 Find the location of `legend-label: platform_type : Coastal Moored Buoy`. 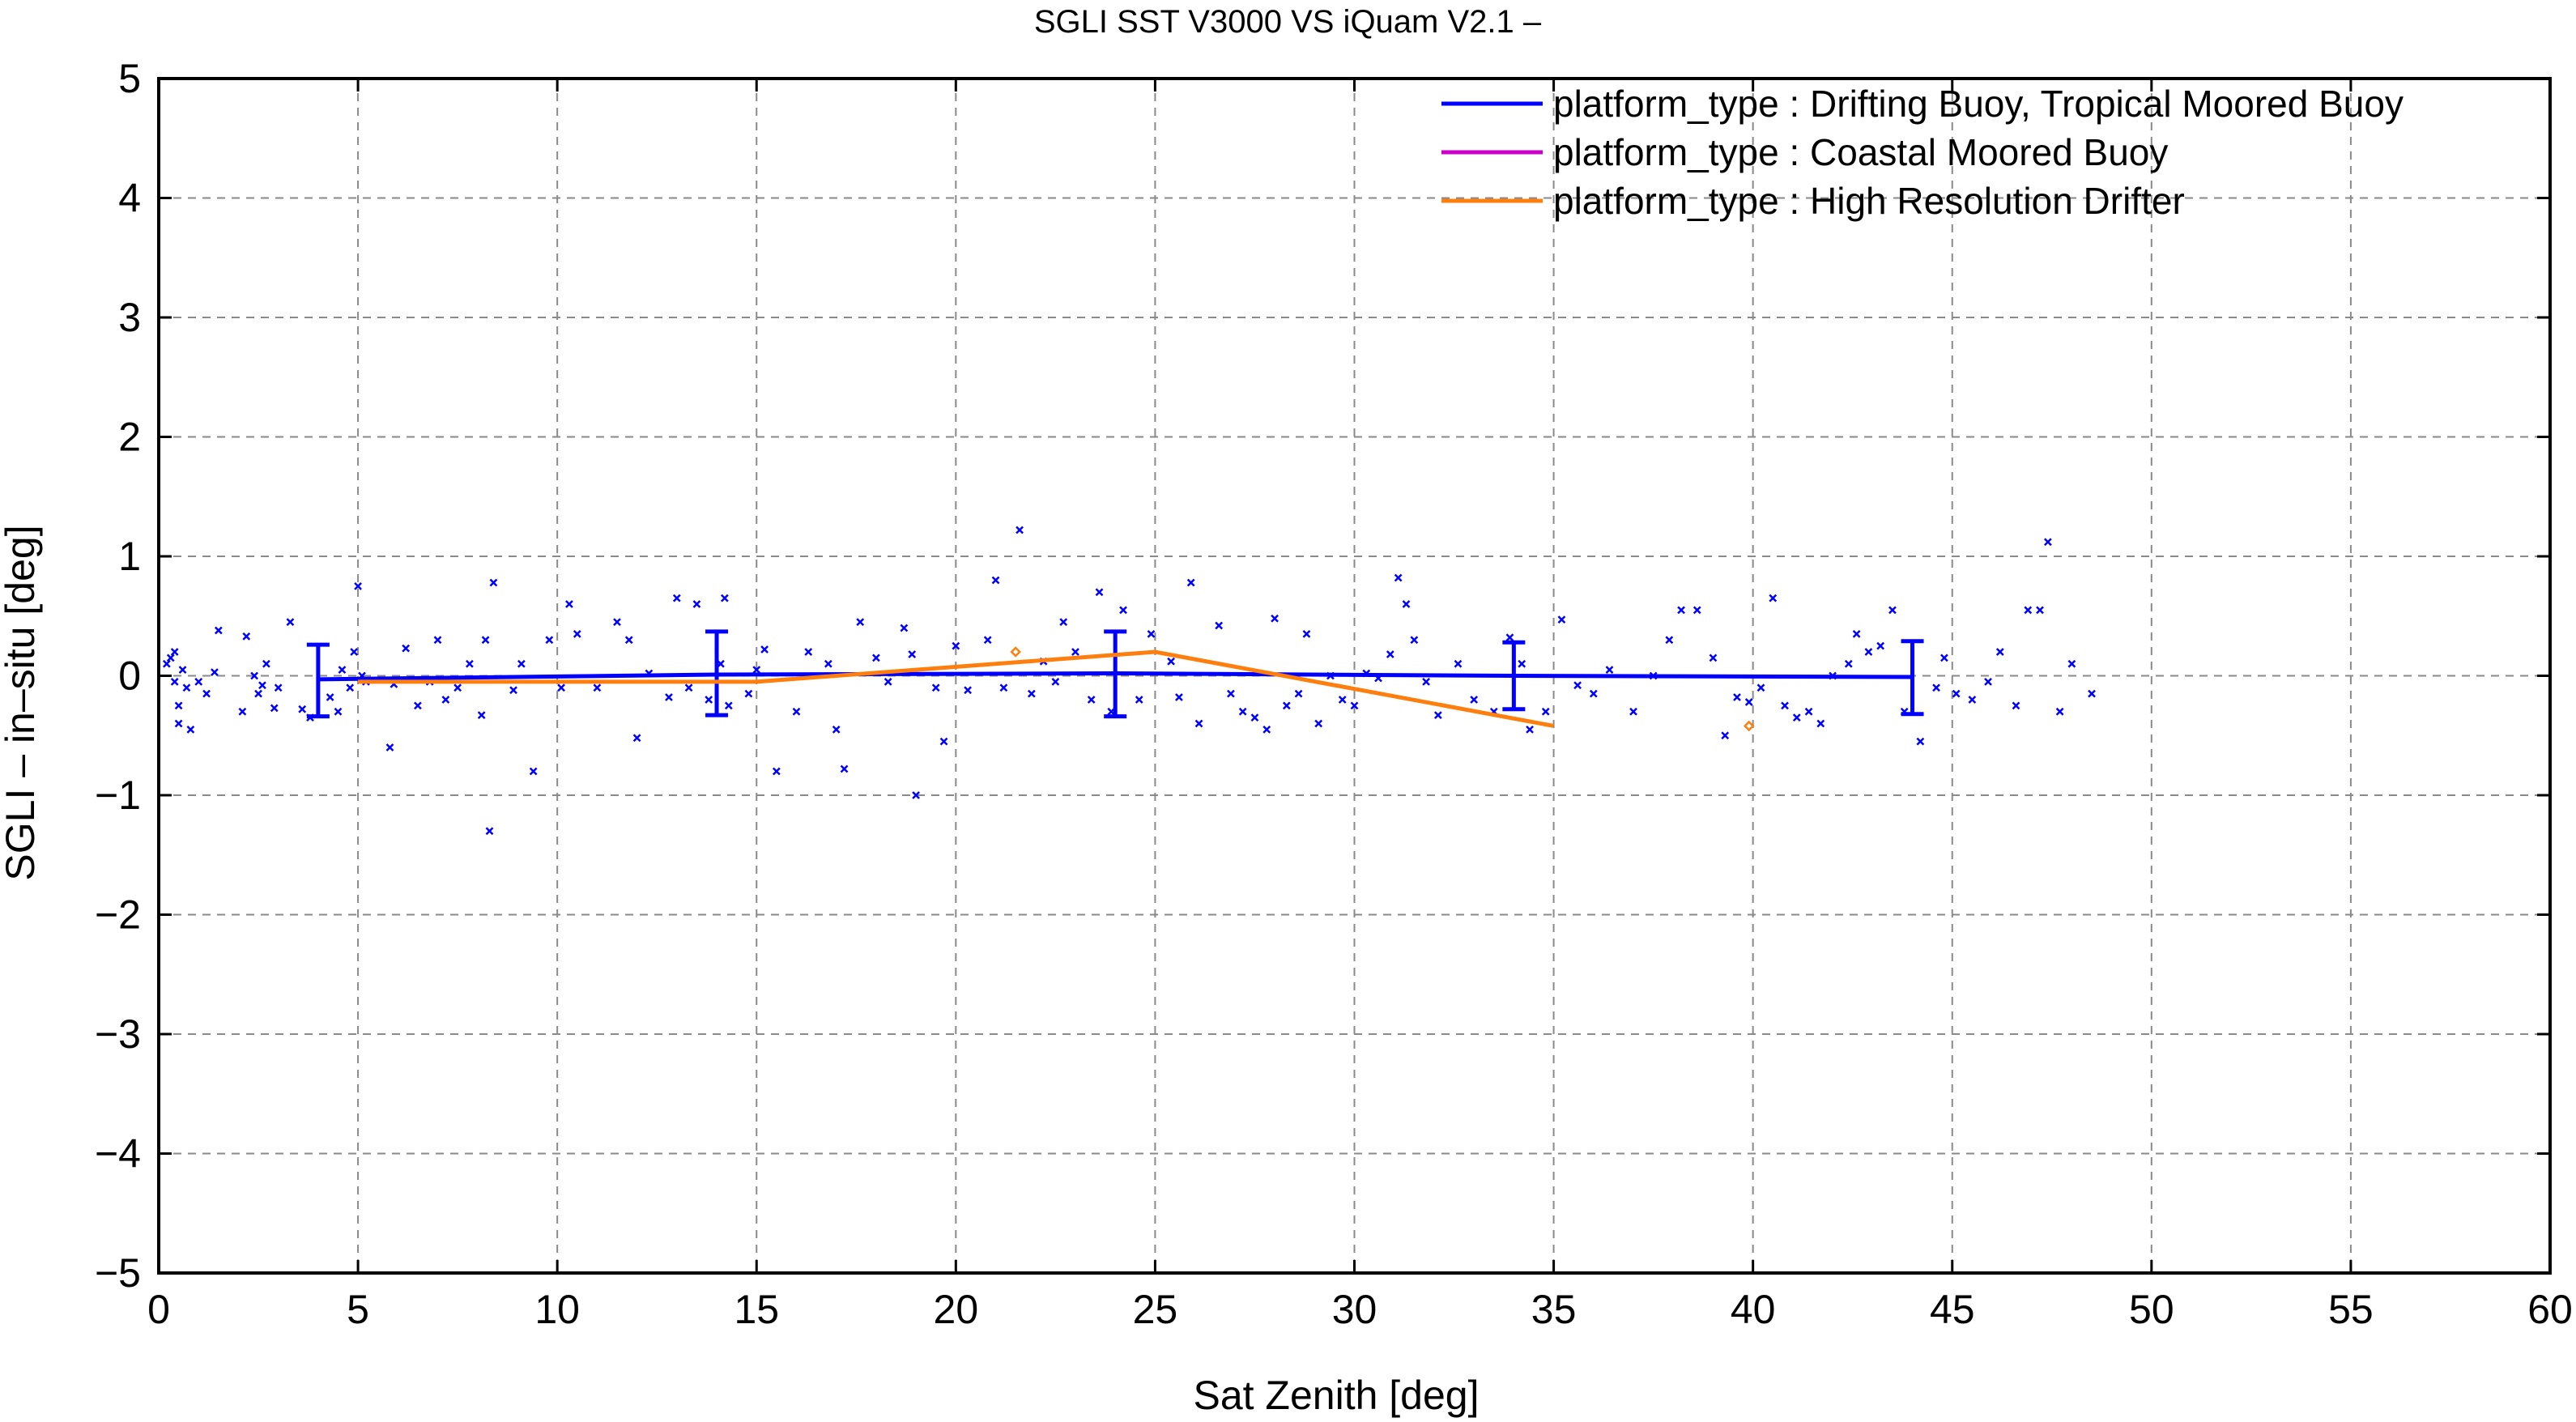

legend-label: platform_type : Coastal Moored Buoy is located at coordinates (1860, 152).